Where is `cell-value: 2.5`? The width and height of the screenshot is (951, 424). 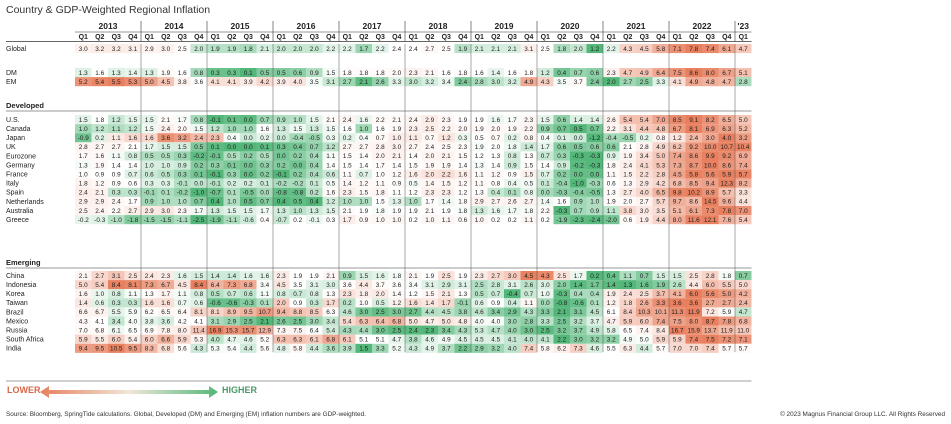 cell-value: 2.5 is located at coordinates (644, 82).